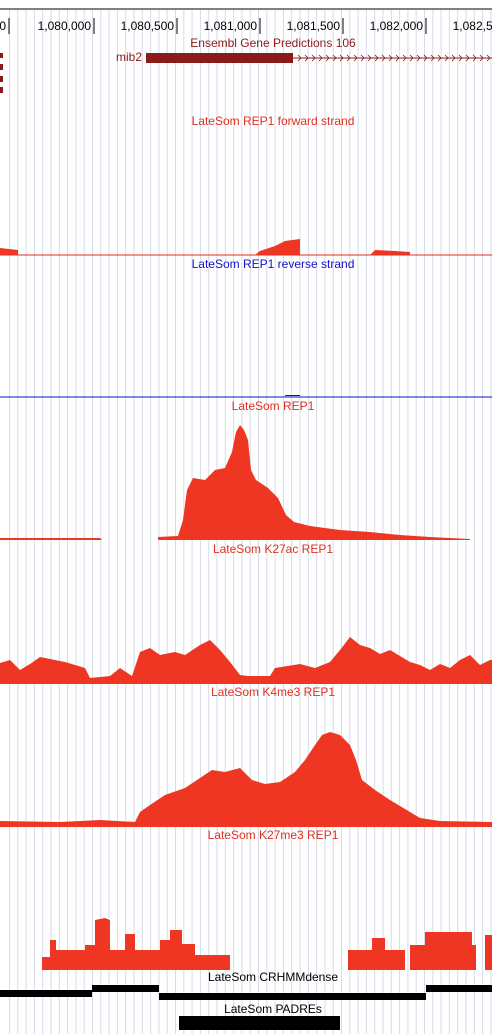 Image resolution: width=492 pixels, height=1034 pixels. I want to click on ruler-label: 1,081,500, so click(314, 26).